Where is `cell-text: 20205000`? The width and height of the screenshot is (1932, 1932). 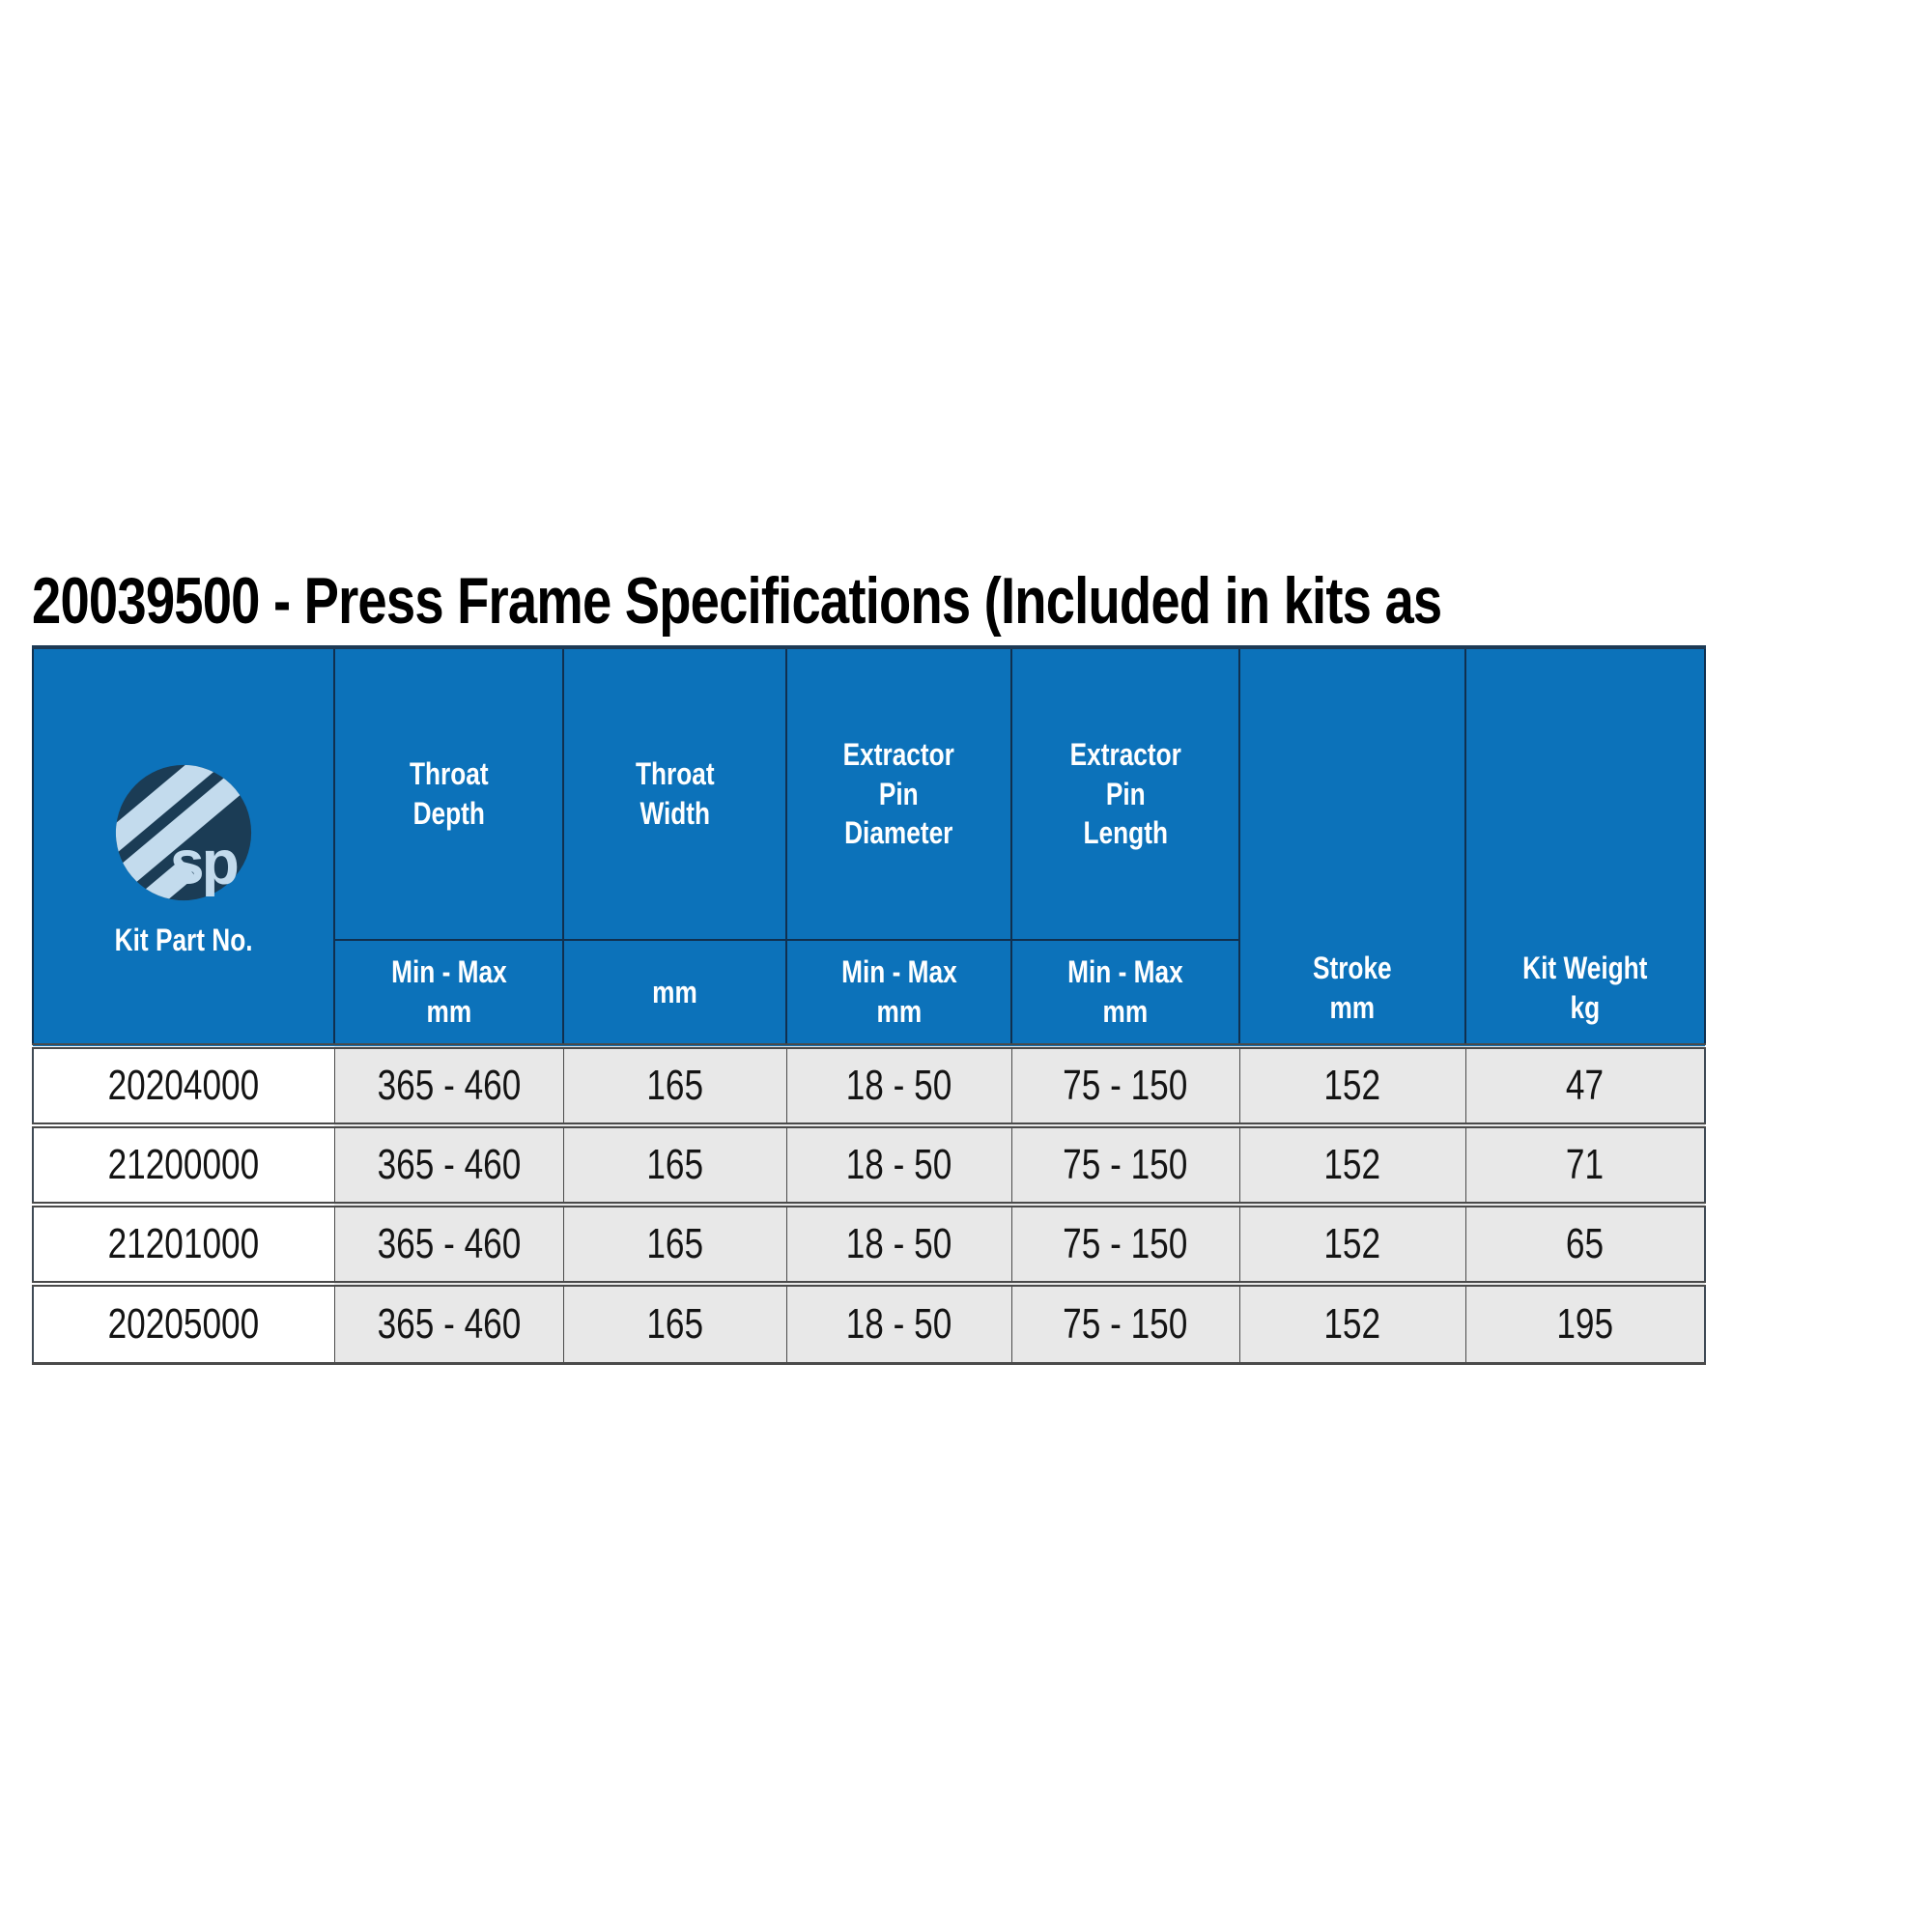
cell-text: 20205000 is located at coordinates (183, 1323).